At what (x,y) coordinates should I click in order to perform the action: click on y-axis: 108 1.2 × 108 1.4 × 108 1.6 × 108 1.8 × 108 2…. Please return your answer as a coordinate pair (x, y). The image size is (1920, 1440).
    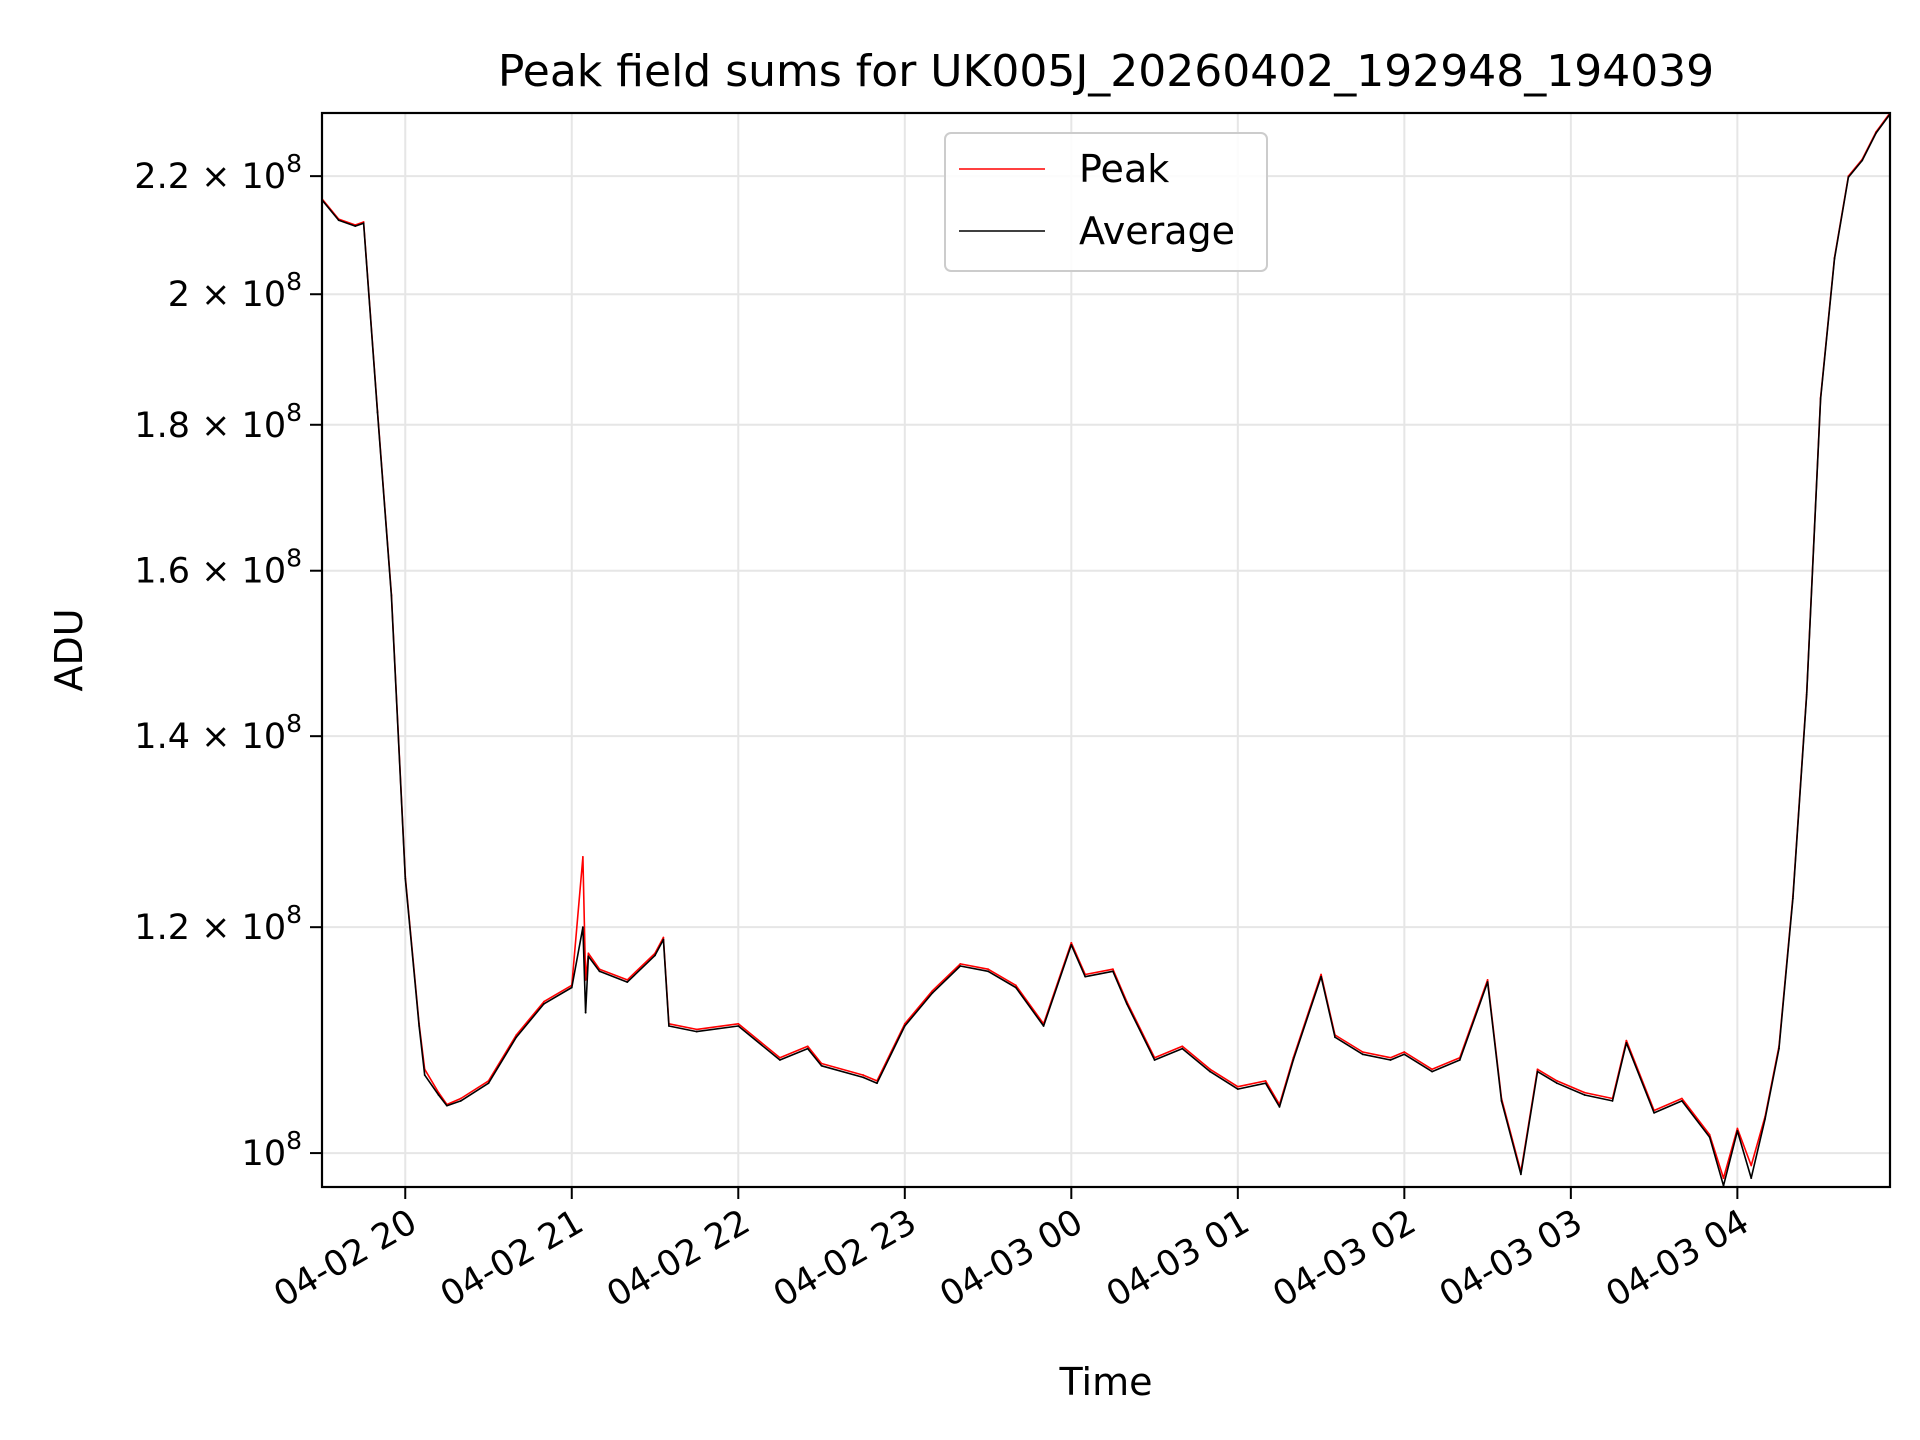
    Looking at the image, I should click on (228, 661).